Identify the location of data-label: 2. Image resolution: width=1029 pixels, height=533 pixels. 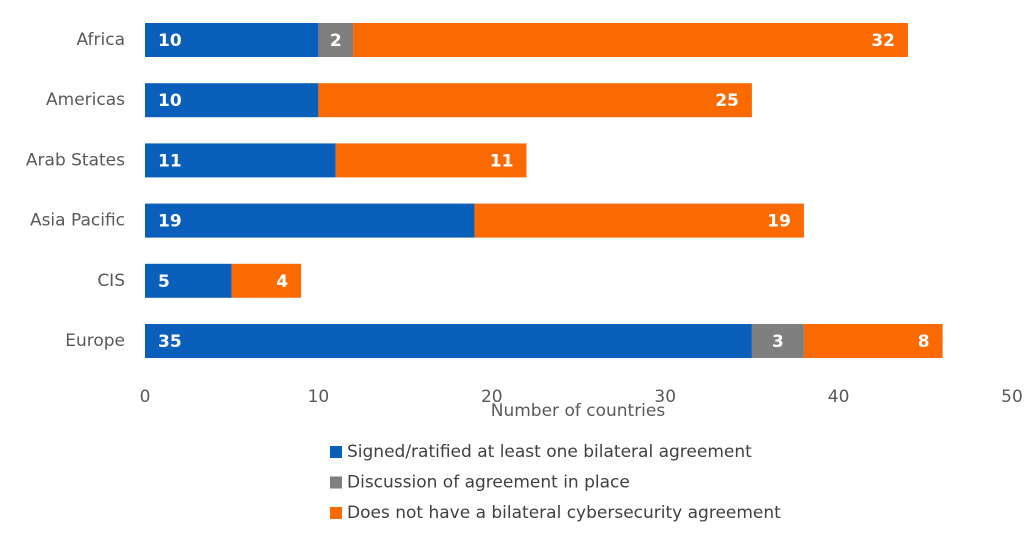
(336, 41).